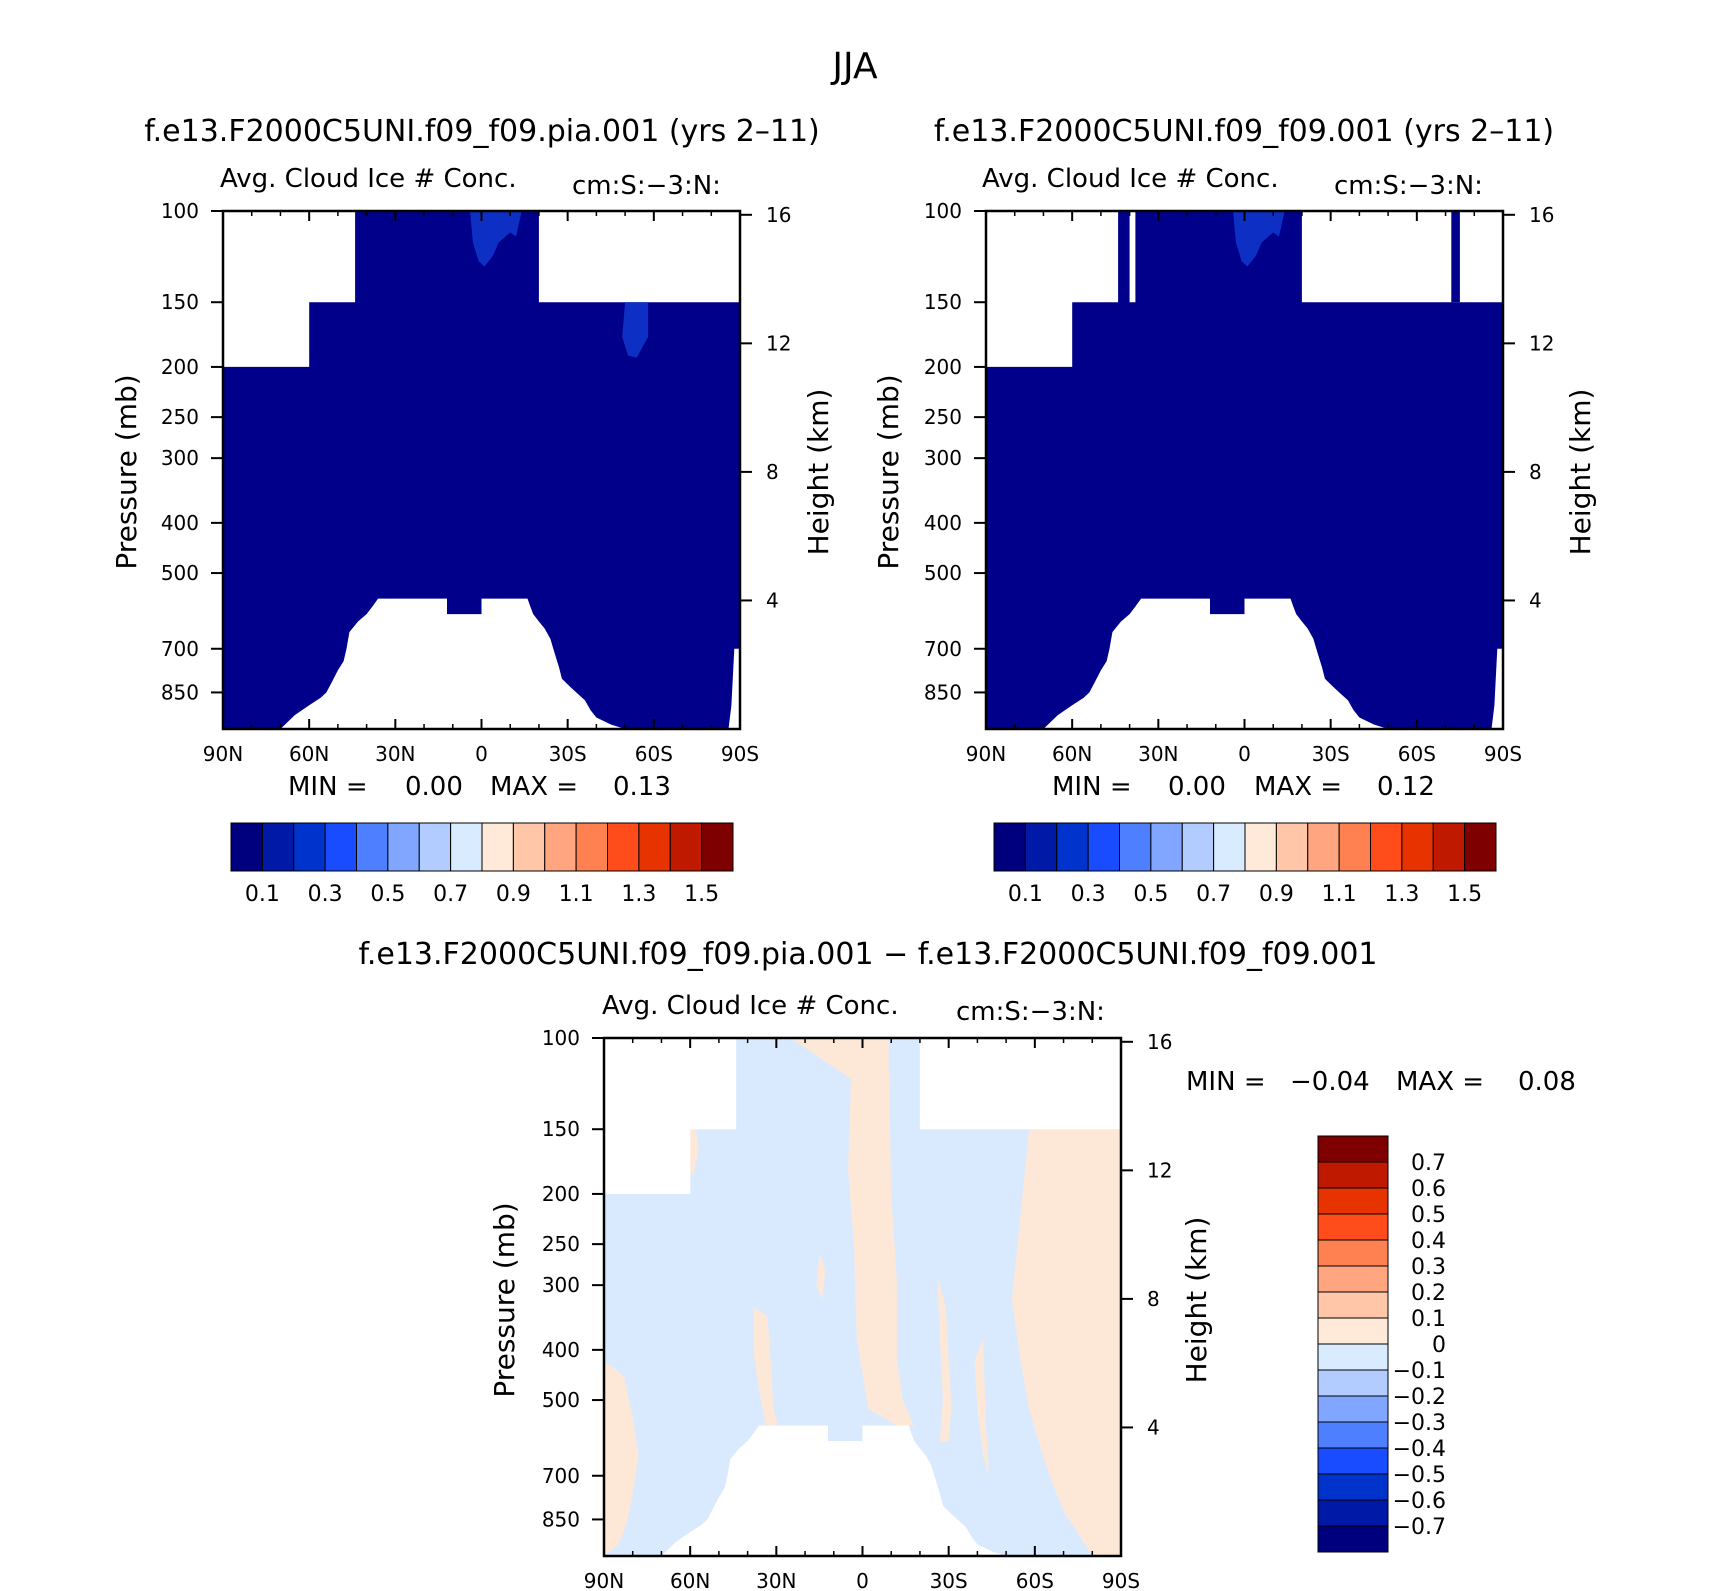 This screenshot has width=1710, height=1591. What do you see at coordinates (943, 573) in the screenshot?
I see `y-tick-label: 500` at bounding box center [943, 573].